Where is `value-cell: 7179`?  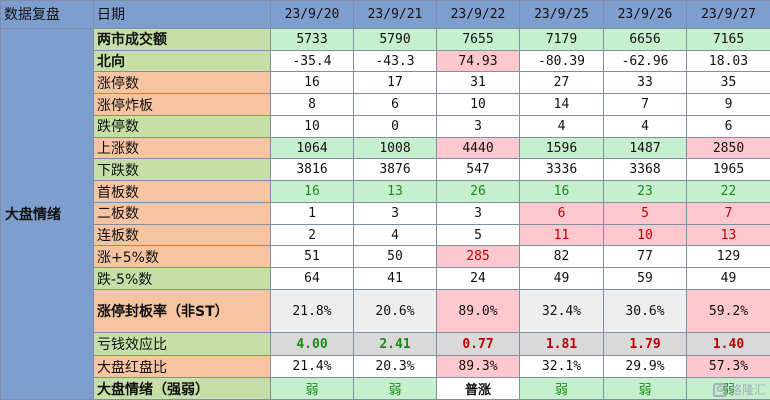
value-cell: 7179 is located at coordinates (561, 39).